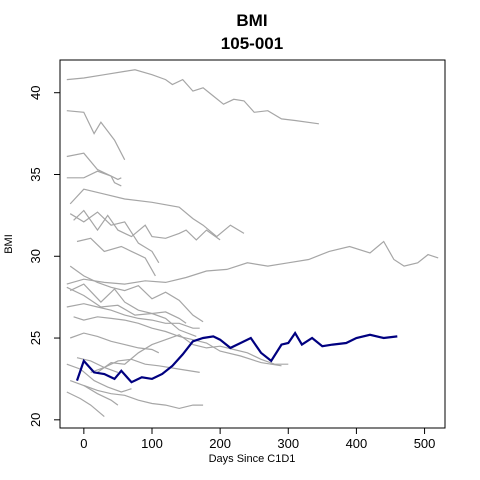 This screenshot has height=480, width=480. What do you see at coordinates (252, 43) in the screenshot?
I see `chart-subtitle: 105-001` at bounding box center [252, 43].